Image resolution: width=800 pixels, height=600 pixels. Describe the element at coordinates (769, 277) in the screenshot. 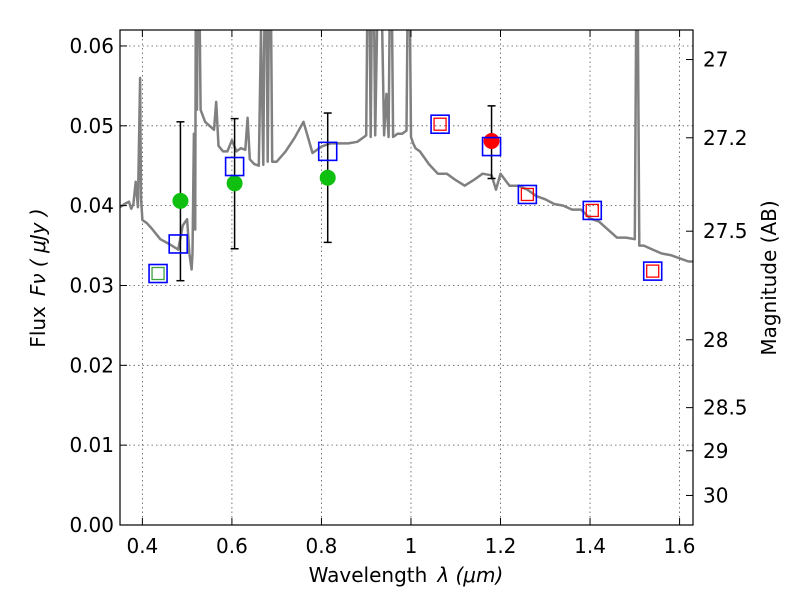

I see `y2-axis-label: Magnitude (AB)` at that location.